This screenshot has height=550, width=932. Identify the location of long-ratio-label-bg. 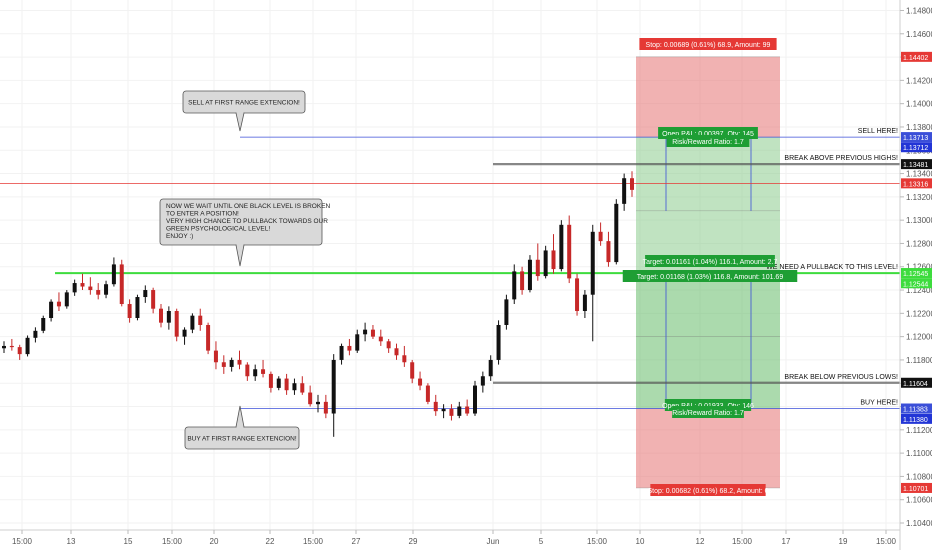
(708, 412).